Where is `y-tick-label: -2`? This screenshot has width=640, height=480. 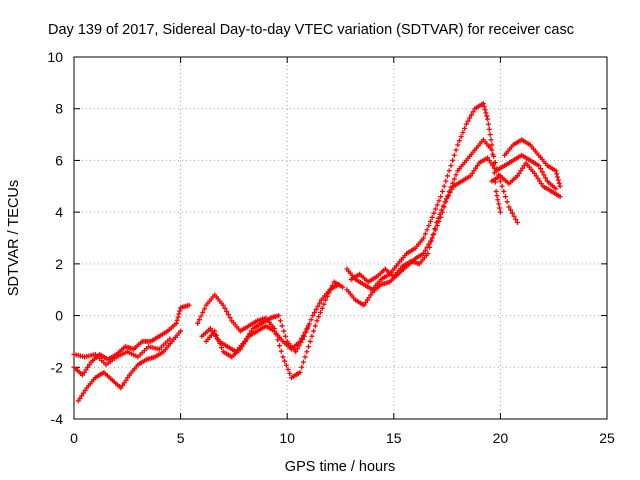 y-tick-label: -2 is located at coordinates (57, 367).